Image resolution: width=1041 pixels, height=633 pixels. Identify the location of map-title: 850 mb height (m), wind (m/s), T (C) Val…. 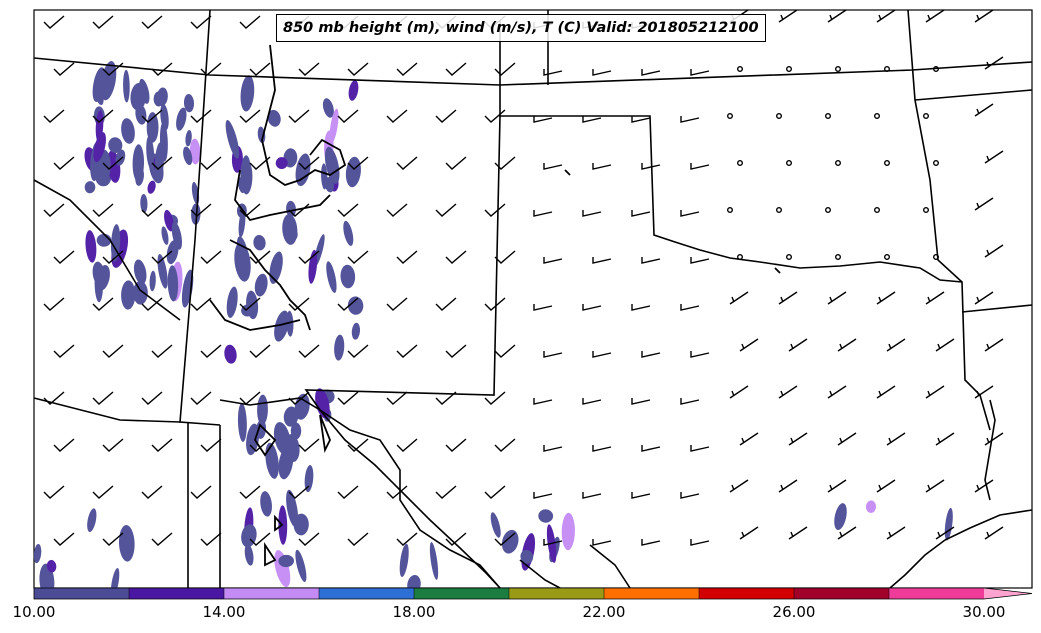
(521, 28).